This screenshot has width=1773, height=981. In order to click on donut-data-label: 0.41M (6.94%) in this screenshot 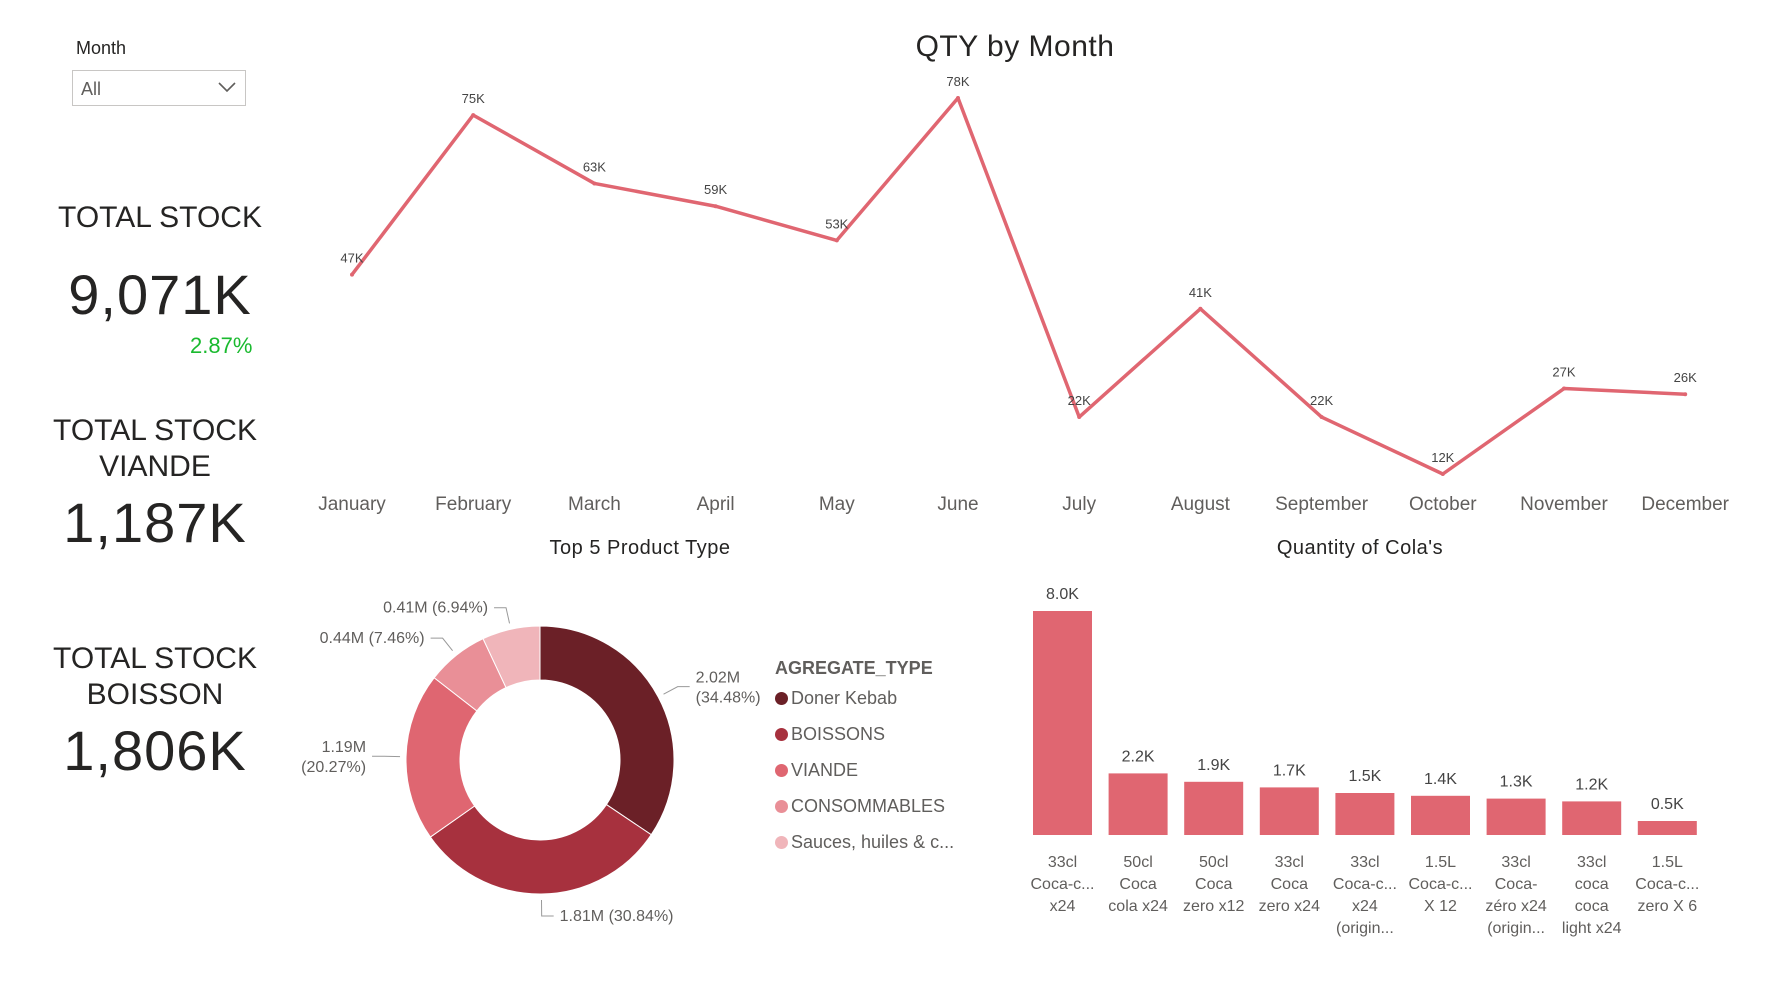, I will do `click(435, 608)`.